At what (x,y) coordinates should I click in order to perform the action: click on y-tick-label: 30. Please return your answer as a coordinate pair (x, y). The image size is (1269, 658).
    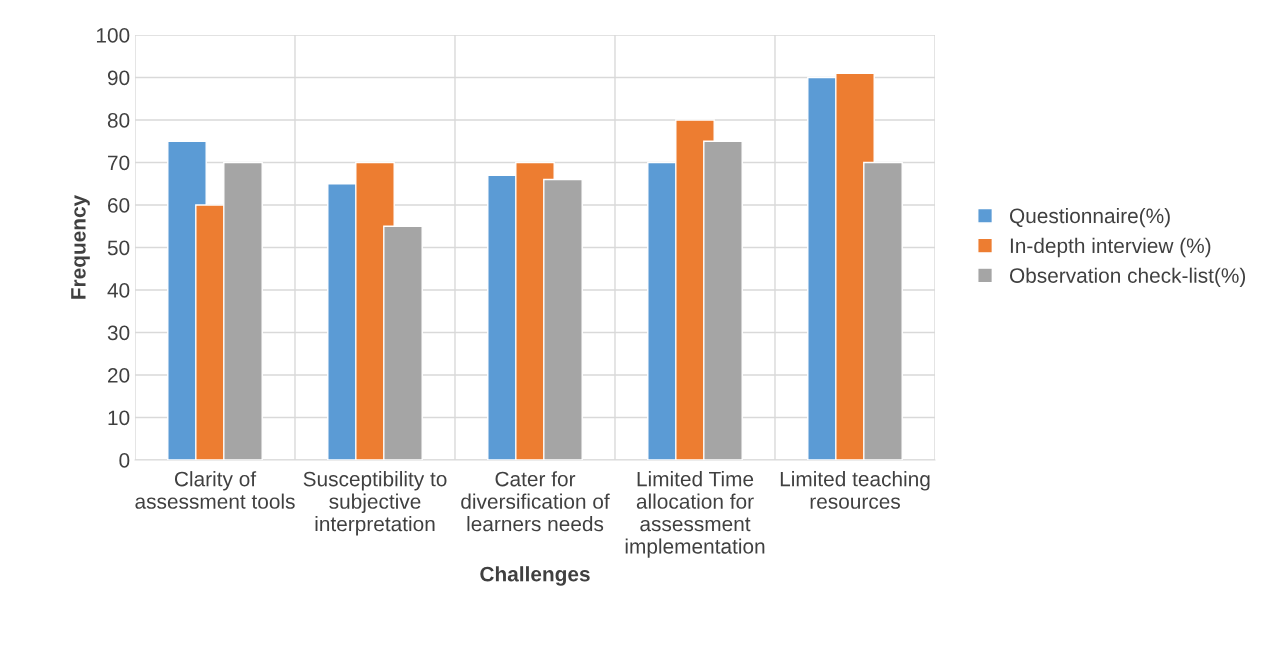
    Looking at the image, I should click on (118, 333).